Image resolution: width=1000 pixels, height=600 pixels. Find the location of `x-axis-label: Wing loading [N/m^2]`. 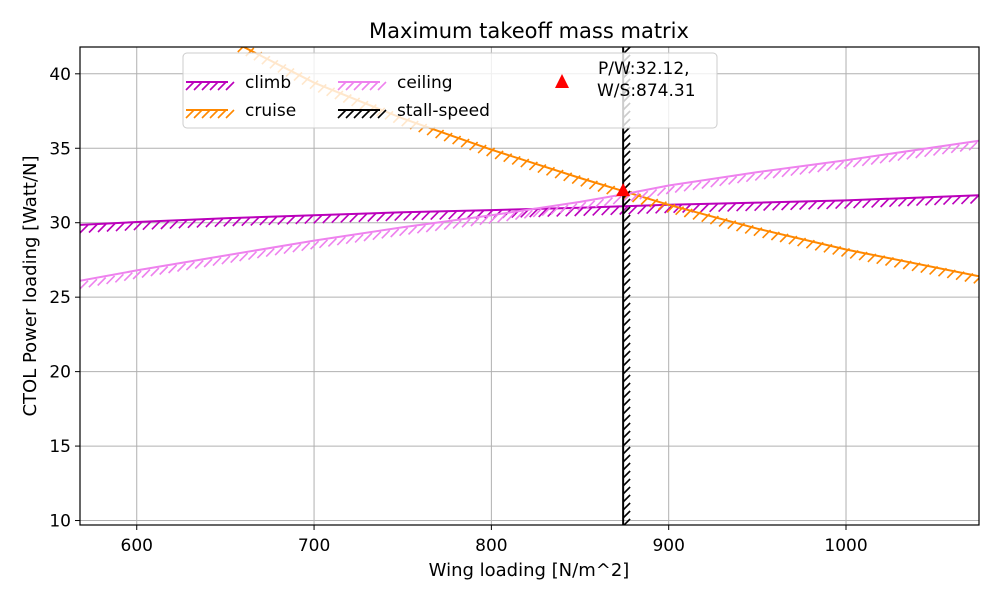

x-axis-label: Wing loading [N/m^2] is located at coordinates (529, 570).